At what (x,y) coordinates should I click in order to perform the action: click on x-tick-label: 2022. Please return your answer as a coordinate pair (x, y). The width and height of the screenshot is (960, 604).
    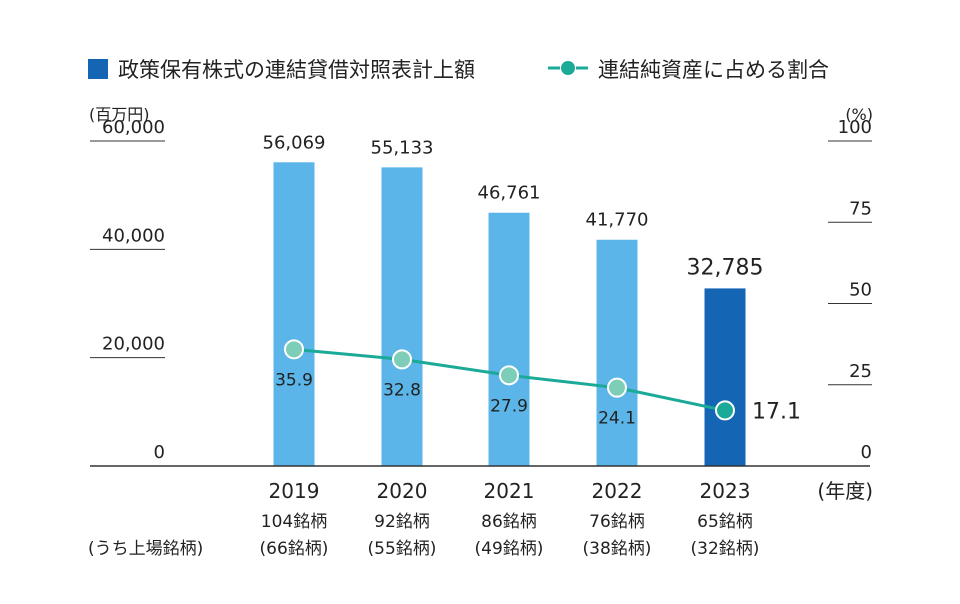
    Looking at the image, I should click on (617, 491).